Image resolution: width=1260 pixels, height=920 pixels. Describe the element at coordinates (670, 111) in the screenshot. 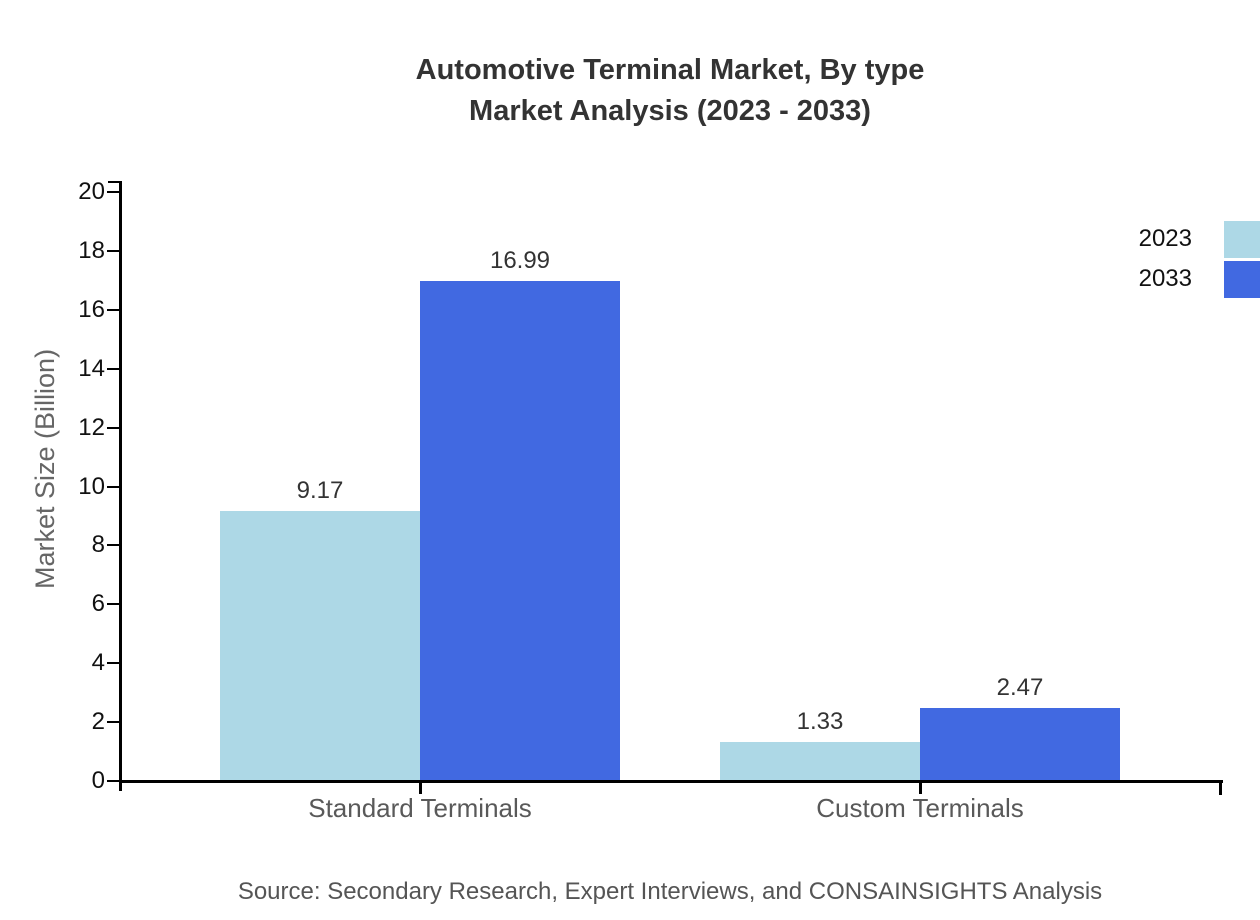

I see `chart-title-line2: Market Analysis (2023 - 2033)` at that location.